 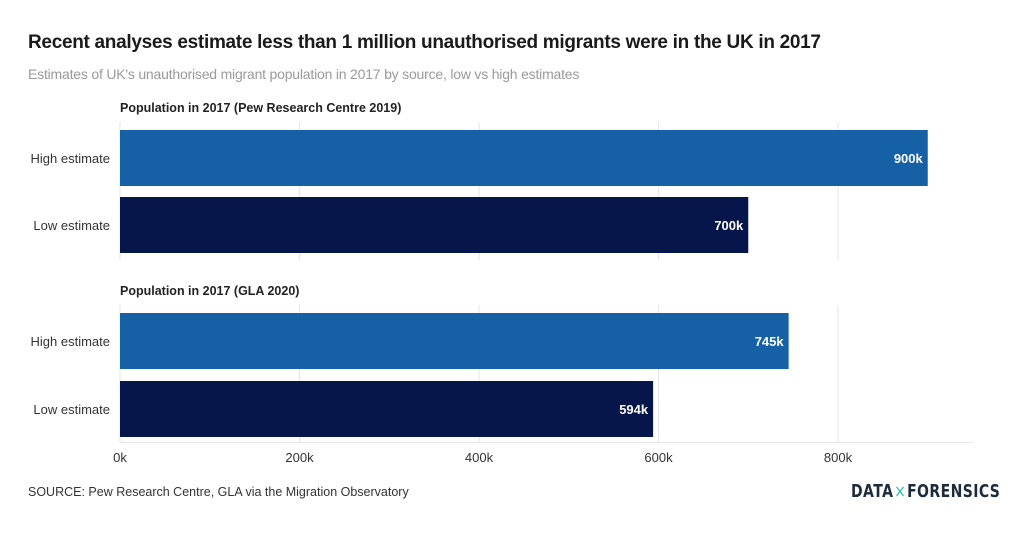 I want to click on data-label: 745k, so click(x=770, y=341).